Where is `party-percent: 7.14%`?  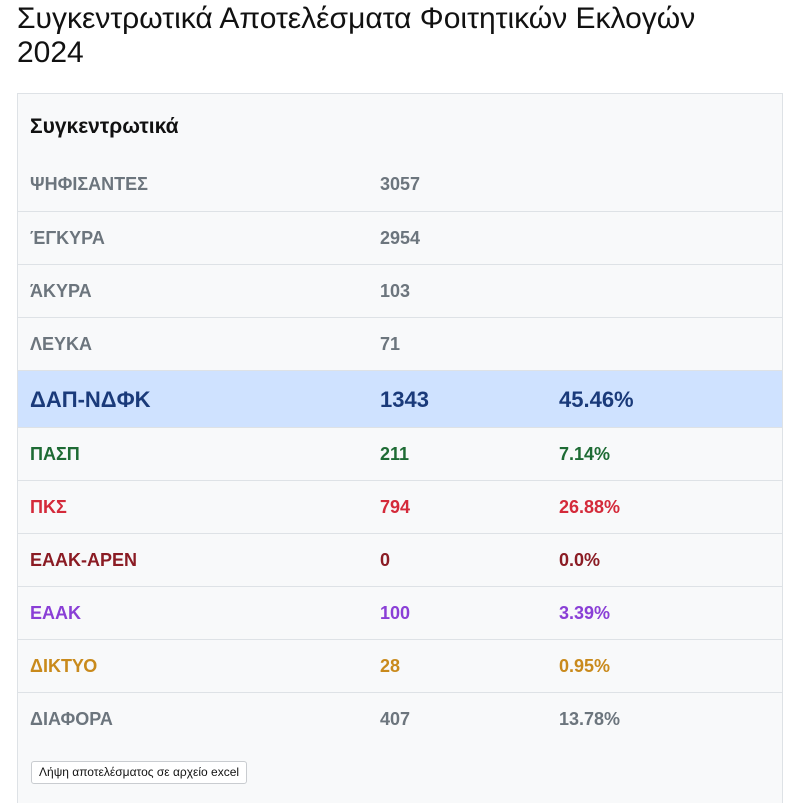
party-percent: 7.14% is located at coordinates (585, 454).